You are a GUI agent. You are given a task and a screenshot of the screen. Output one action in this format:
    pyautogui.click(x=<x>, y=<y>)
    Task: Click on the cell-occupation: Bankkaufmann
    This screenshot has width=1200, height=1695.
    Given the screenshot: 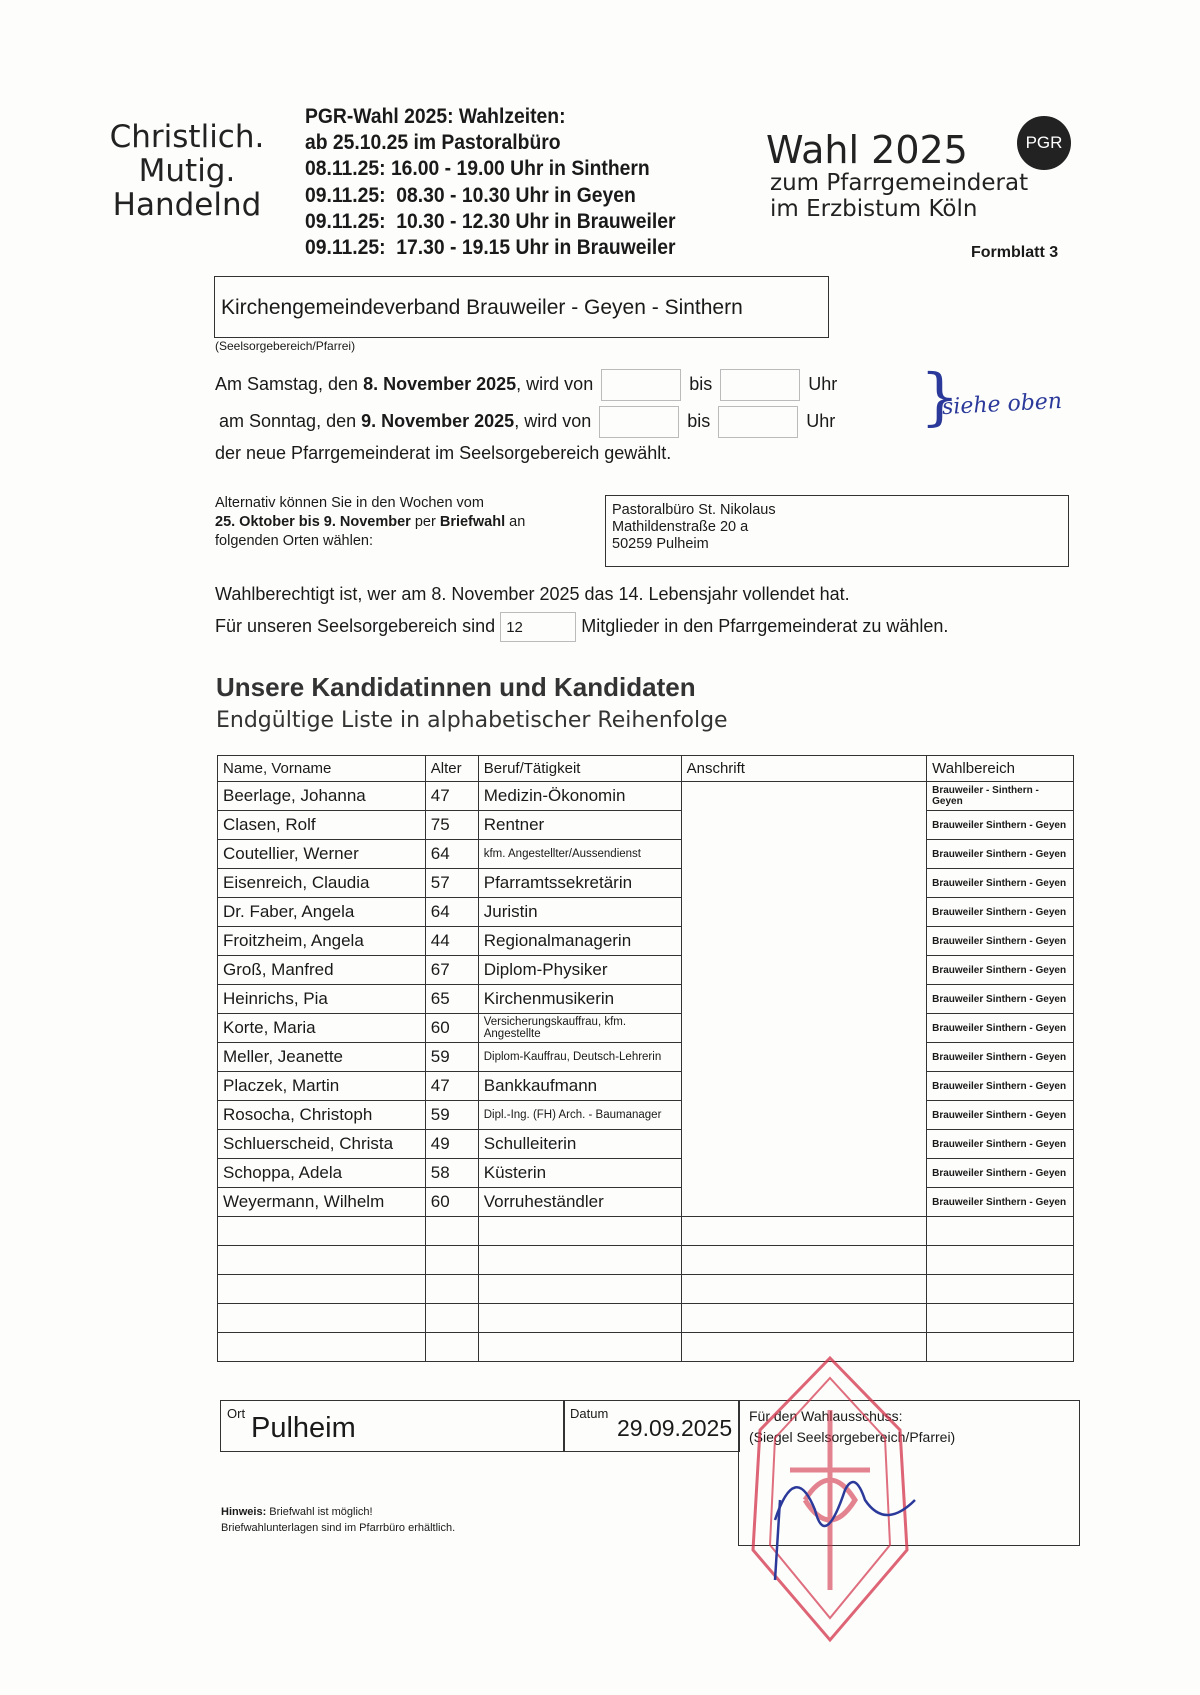 What is the action you would take?
    pyautogui.click(x=579, y=1086)
    